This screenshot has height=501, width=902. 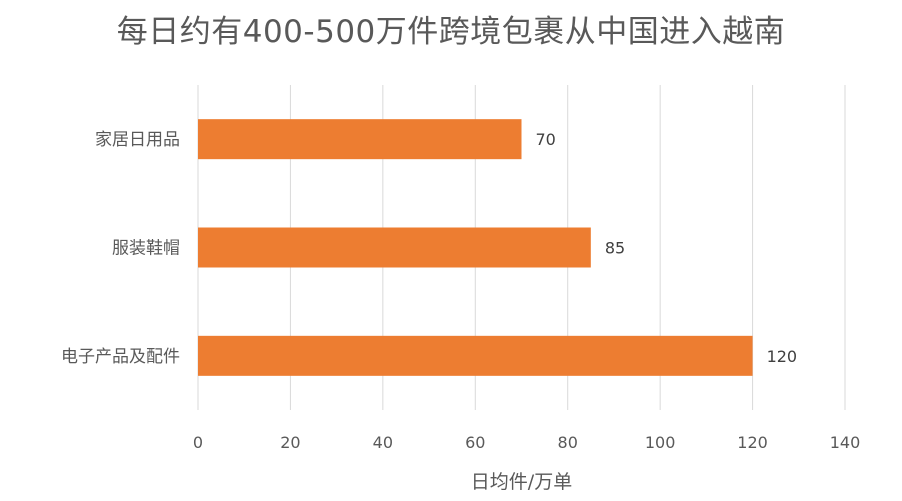 What do you see at coordinates (120, 357) in the screenshot?
I see `category-label: 电子产品及配件` at bounding box center [120, 357].